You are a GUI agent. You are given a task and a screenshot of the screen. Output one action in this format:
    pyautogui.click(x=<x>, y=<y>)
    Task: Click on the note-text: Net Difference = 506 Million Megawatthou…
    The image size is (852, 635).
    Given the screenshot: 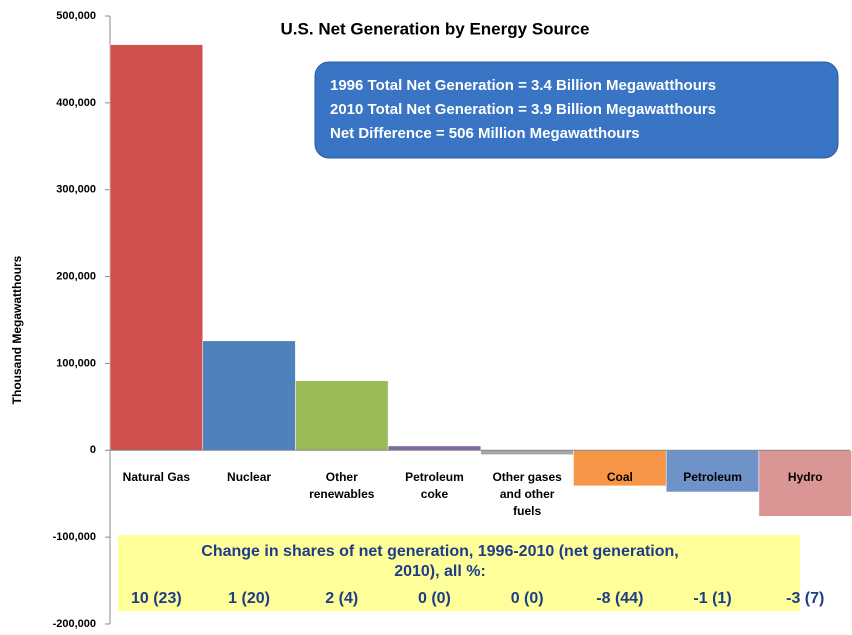 What is the action you would take?
    pyautogui.click(x=485, y=133)
    